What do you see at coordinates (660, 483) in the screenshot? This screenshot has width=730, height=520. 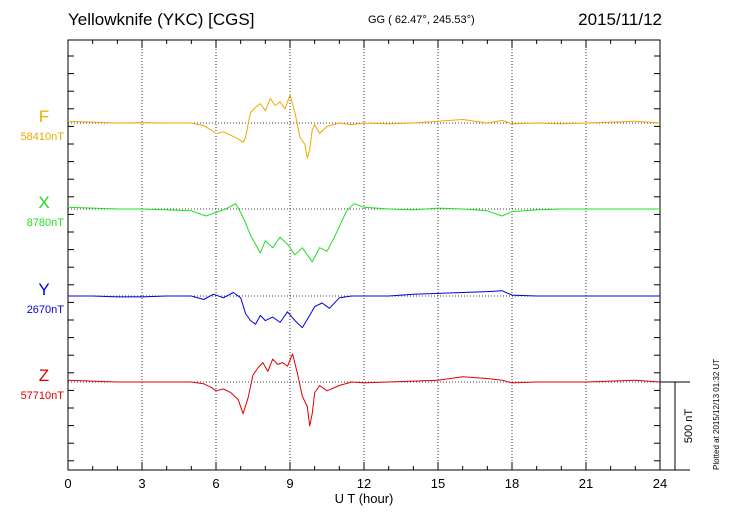 I see `x-tick-label: 24` at bounding box center [660, 483].